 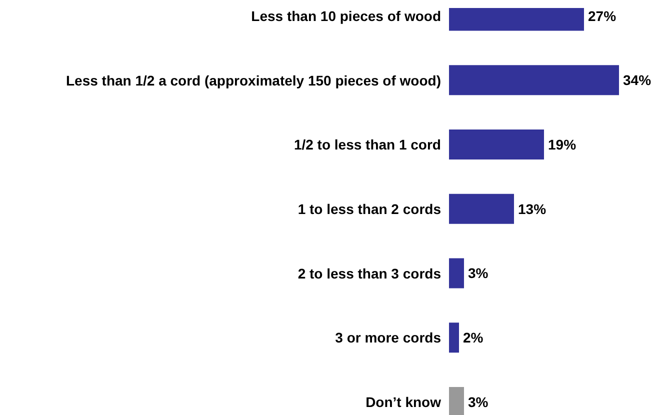 What do you see at coordinates (370, 273) in the screenshot?
I see `y-tick-label: 2 to less than 3 cords` at bounding box center [370, 273].